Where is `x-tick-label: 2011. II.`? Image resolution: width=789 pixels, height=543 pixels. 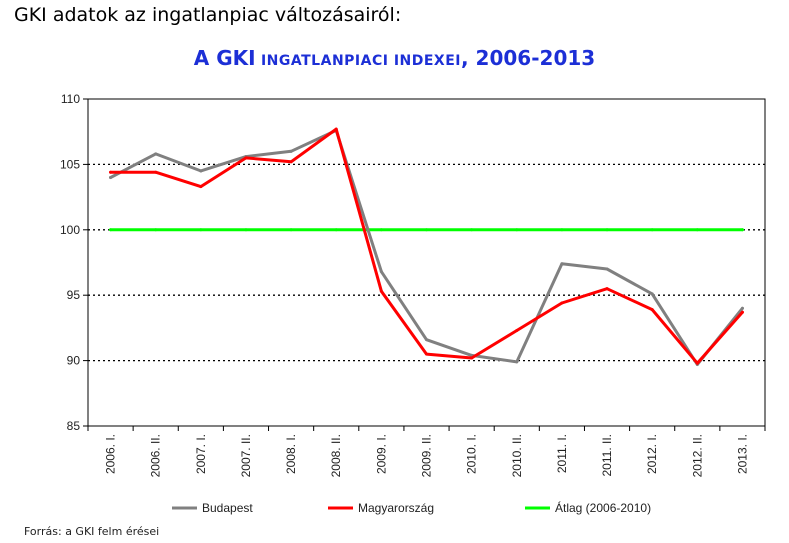
x-tick-label: 2011. II. is located at coordinates (607, 455).